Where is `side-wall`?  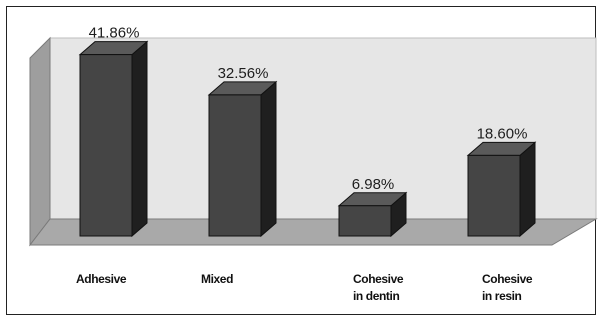 side-wall is located at coordinates (40, 141).